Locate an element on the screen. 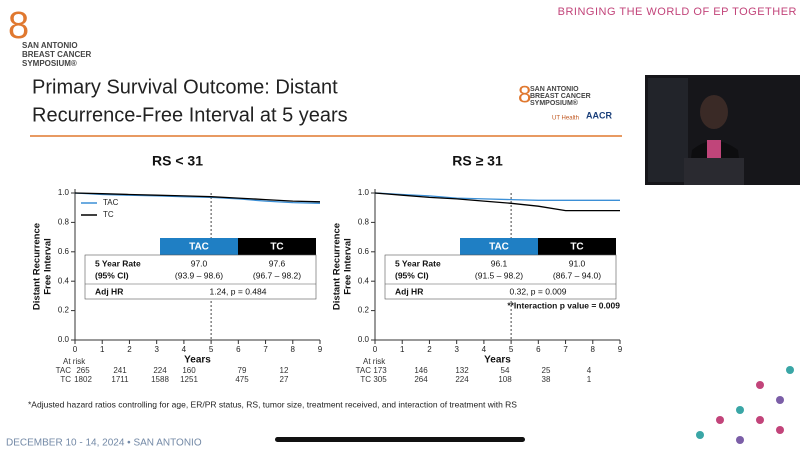 The width and height of the screenshot is (800, 453). table-cell: 97.0 is located at coordinates (199, 263).